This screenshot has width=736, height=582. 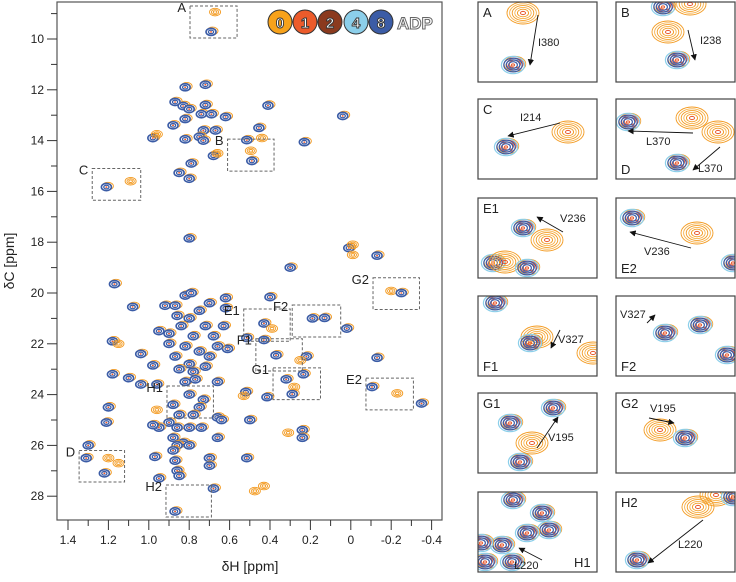 I want to click on residue-label: V195, so click(x=561, y=438).